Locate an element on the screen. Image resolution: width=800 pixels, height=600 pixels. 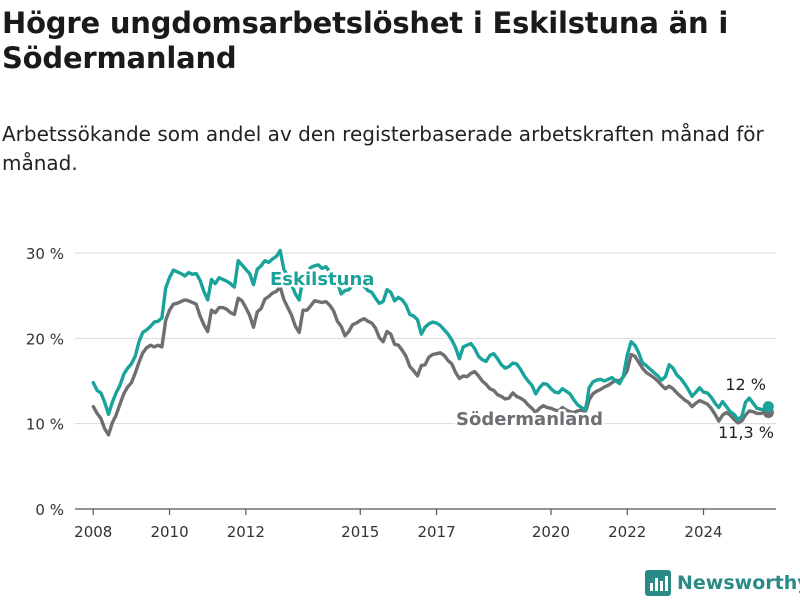
x-tick-label: 2010 is located at coordinates (169, 532).